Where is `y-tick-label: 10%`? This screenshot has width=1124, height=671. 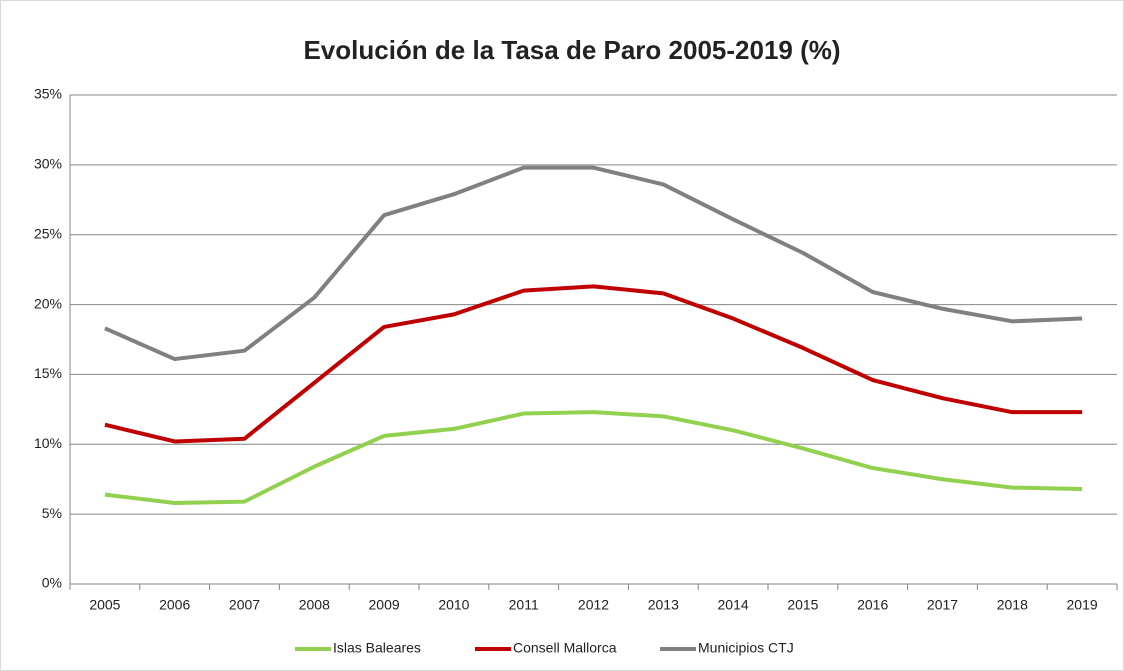
y-tick-label: 10% is located at coordinates (48, 443).